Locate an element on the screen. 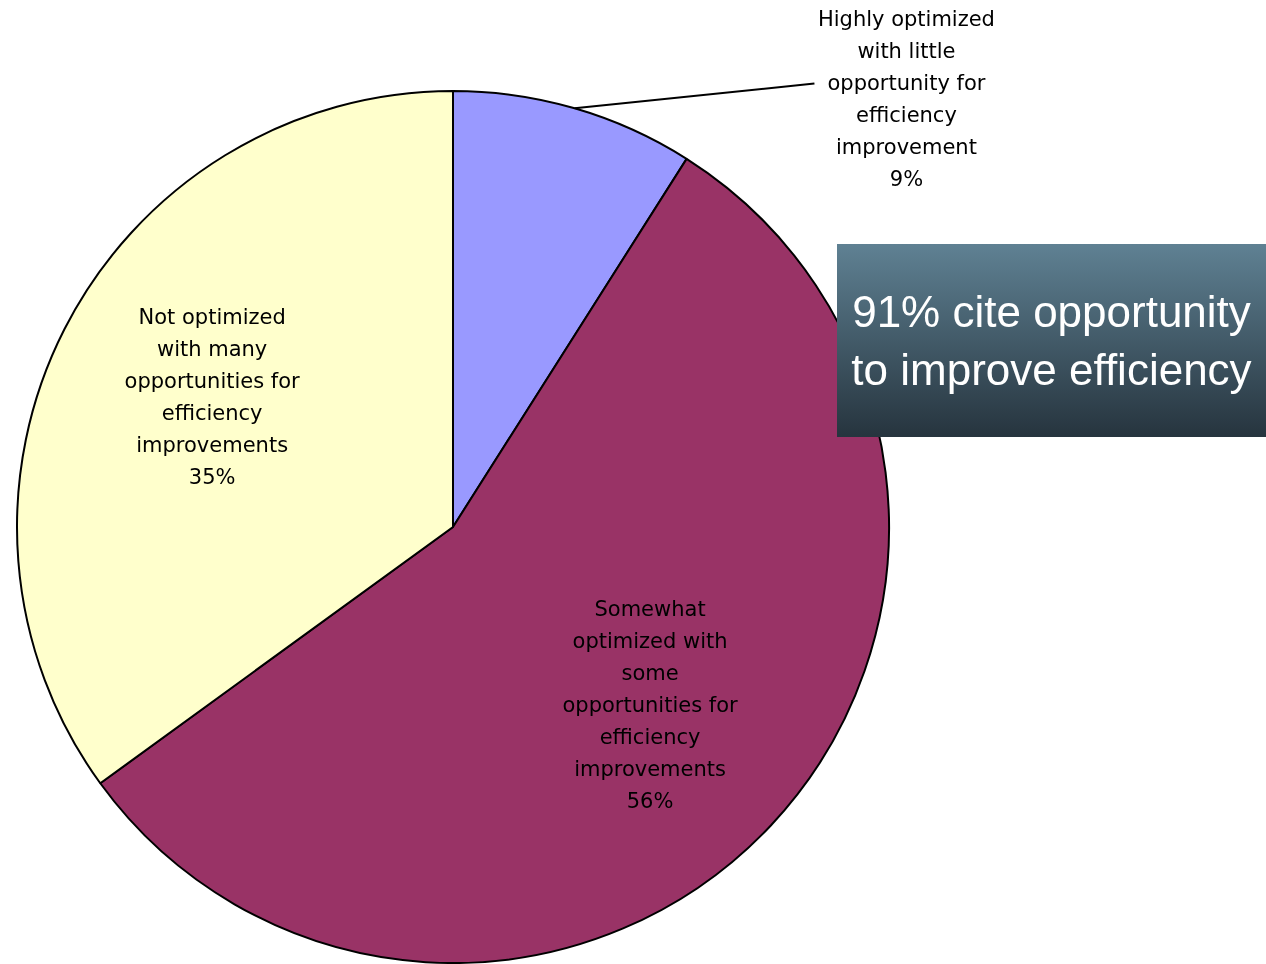 The width and height of the screenshot is (1266, 964). text: 91% cite opportunity to improve efficiency is located at coordinates (1051, 340).